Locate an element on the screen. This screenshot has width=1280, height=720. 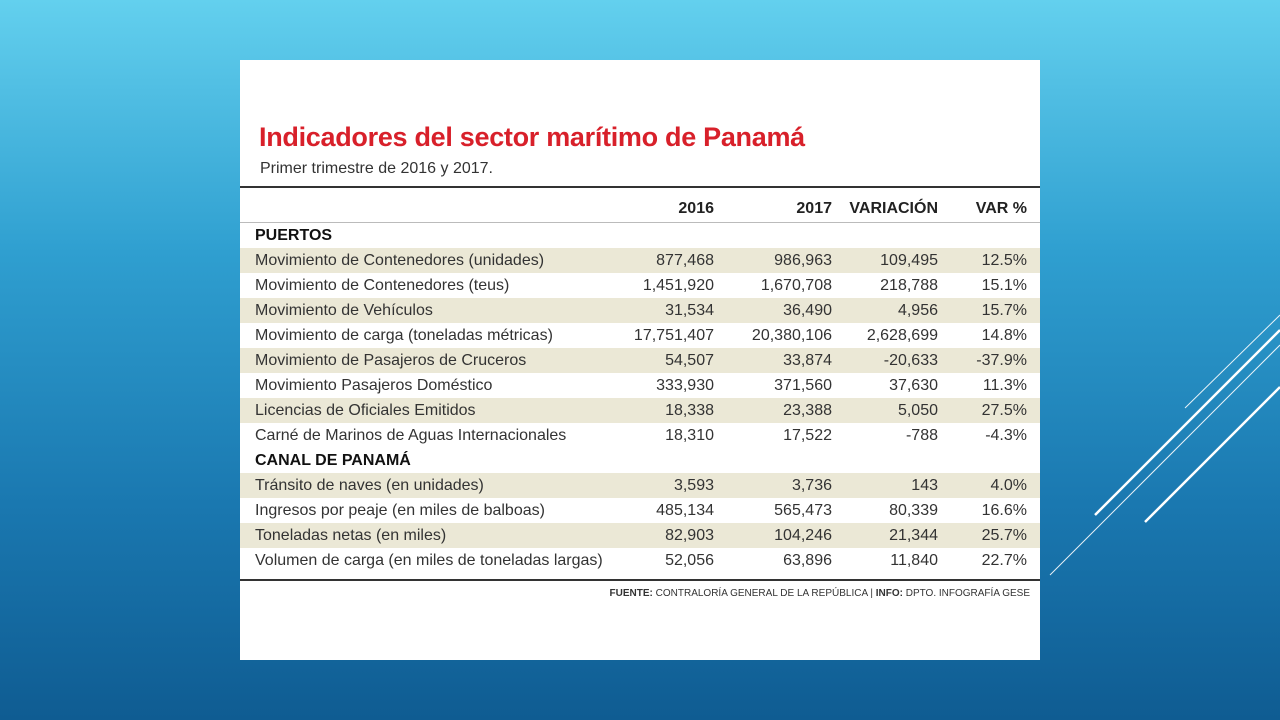
header-2017: 2017 is located at coordinates (814, 208).